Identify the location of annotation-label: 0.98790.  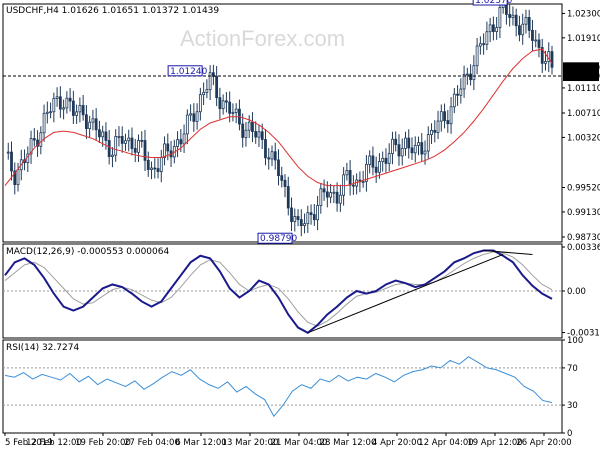
(278, 239).